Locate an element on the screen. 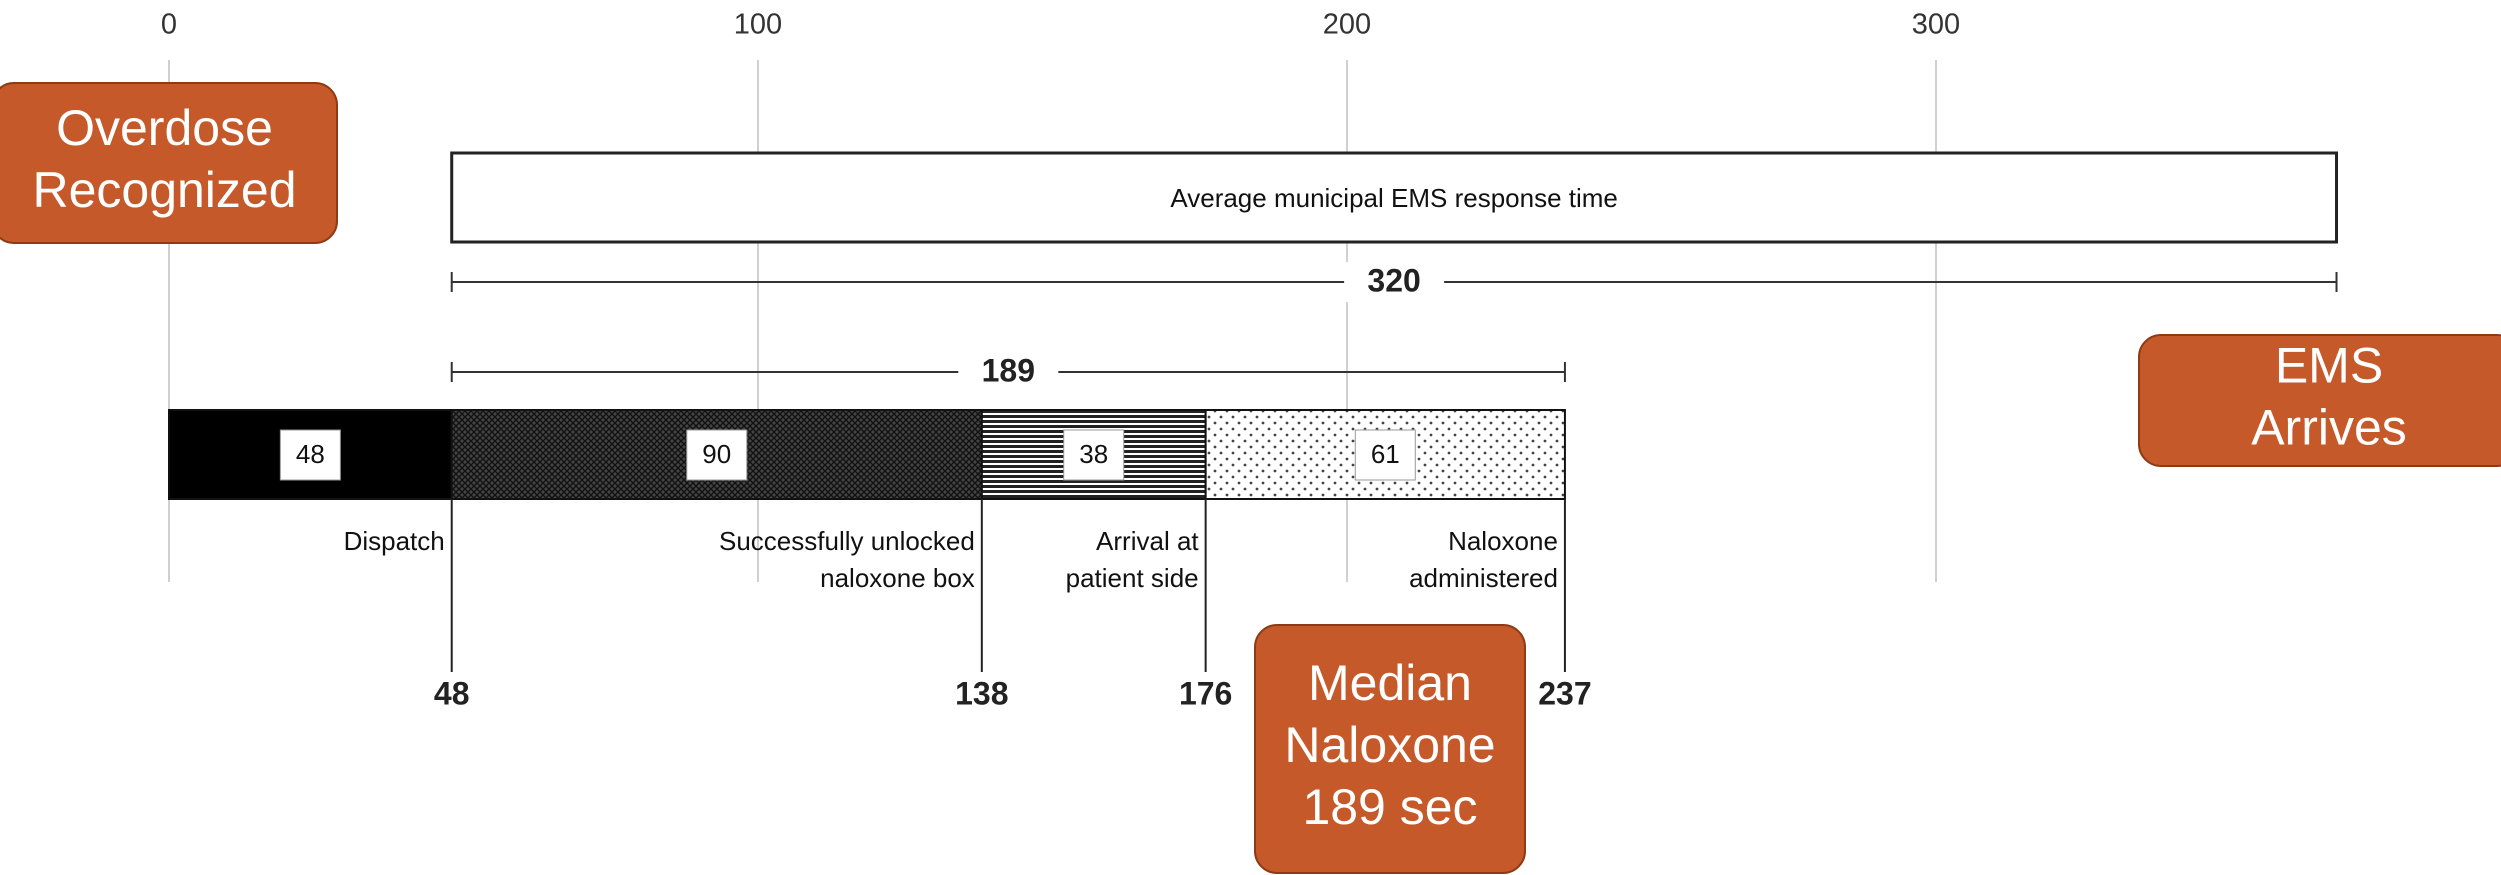  milestone-label: administered is located at coordinates (1483, 578).